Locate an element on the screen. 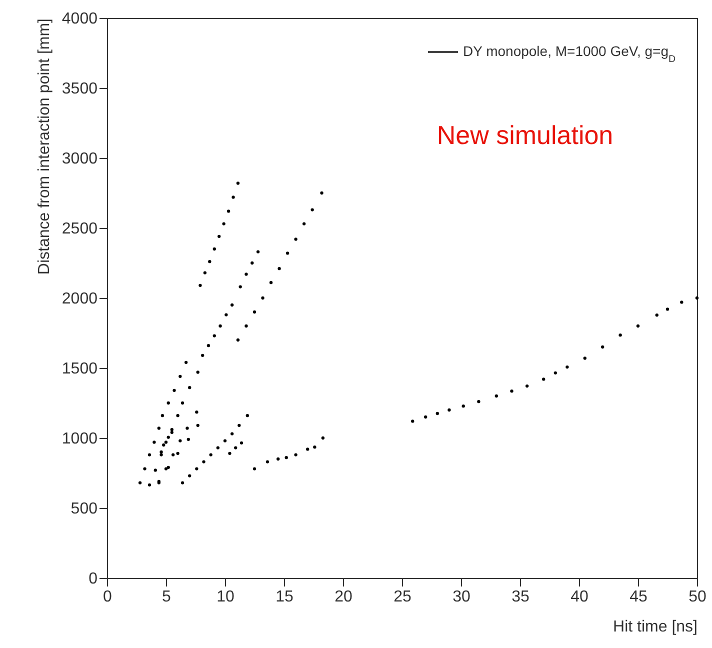 The height and width of the screenshot is (648, 712). x-tick-label: 50 is located at coordinates (697, 597).